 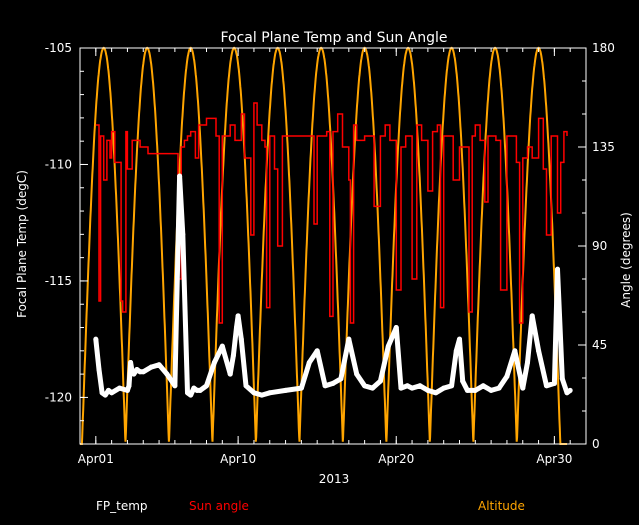 What do you see at coordinates (501, 506) in the screenshot?
I see `legend-entry-altitude: Altitude` at bounding box center [501, 506].